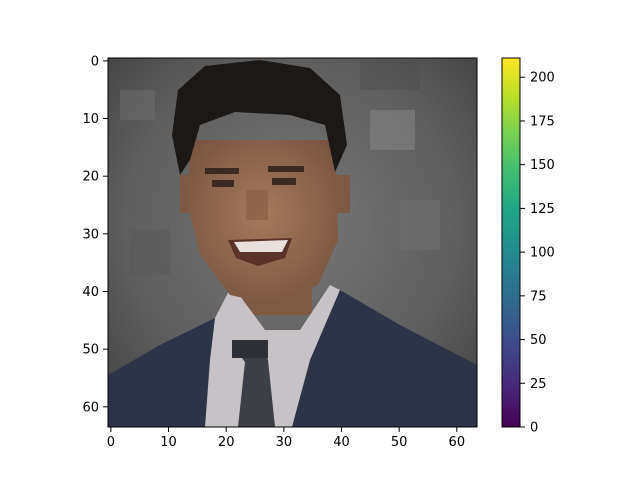 The width and height of the screenshot is (640, 480). Describe the element at coordinates (542, 209) in the screenshot. I see `colorbar-tick-label: 125` at that location.